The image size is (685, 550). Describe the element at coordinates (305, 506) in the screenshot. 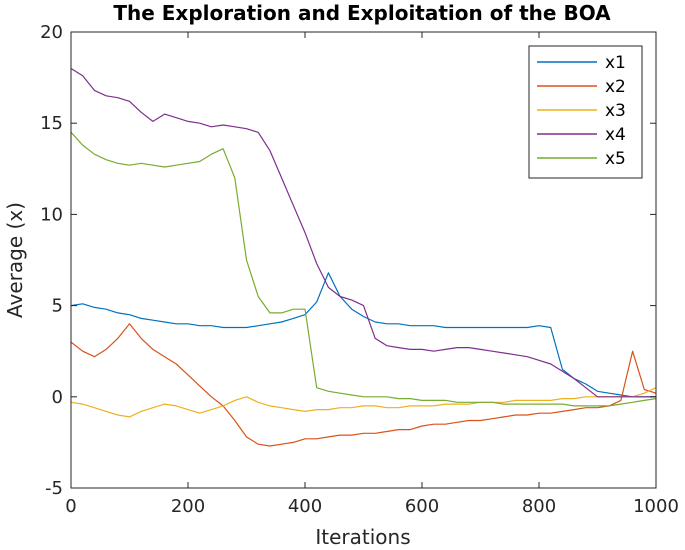

I see `x-tick-label: 400` at that location.